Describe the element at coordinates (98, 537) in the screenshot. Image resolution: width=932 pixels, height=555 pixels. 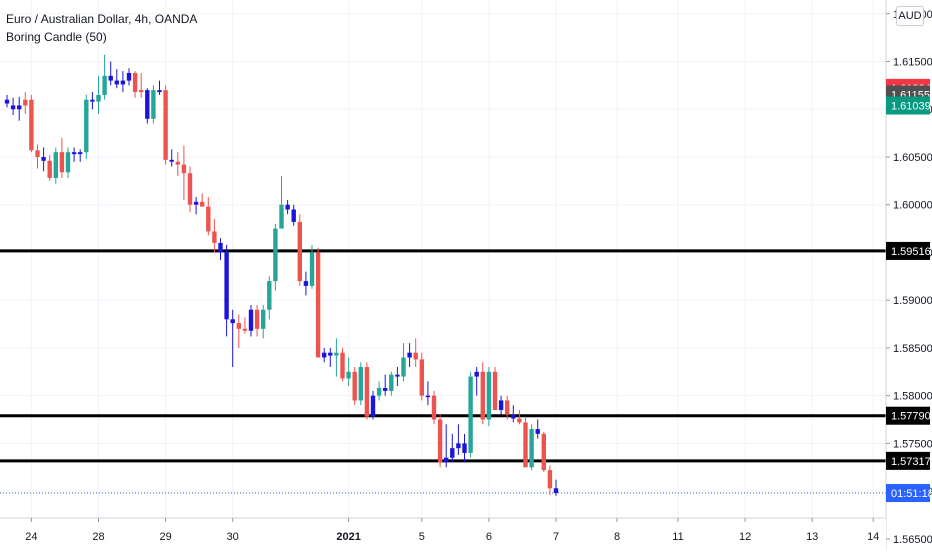
I see `x-tick-label: 28` at that location.